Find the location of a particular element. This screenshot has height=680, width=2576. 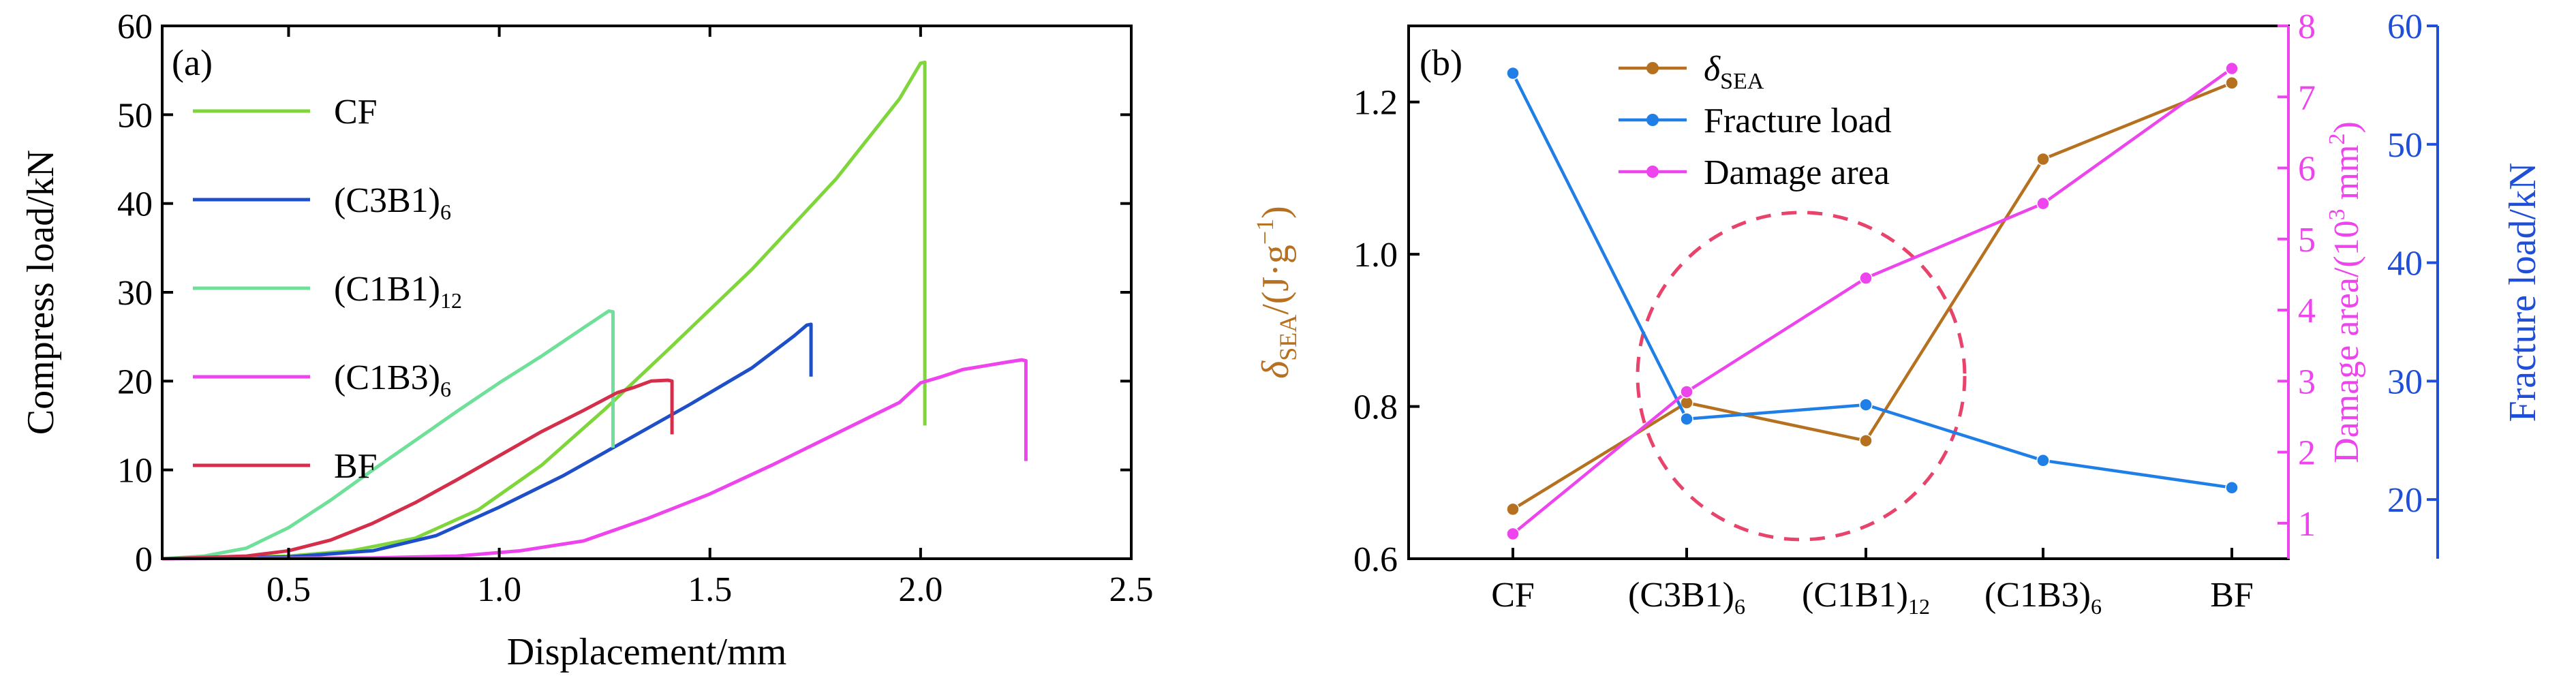

legend-label-main: Damage area is located at coordinates (1797, 172).